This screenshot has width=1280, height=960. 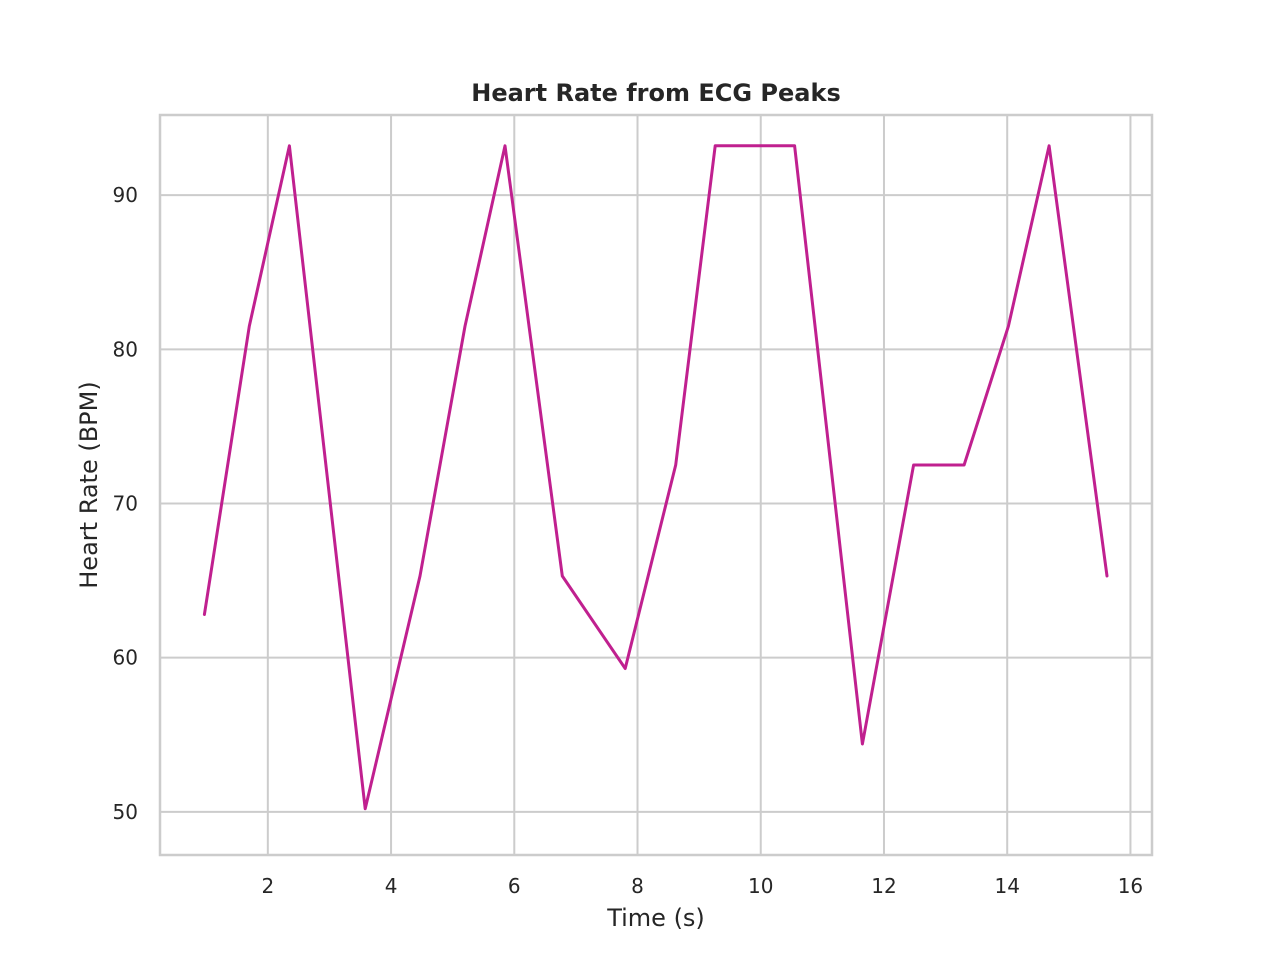 What do you see at coordinates (125, 658) in the screenshot?
I see `y-tick-label: 60` at bounding box center [125, 658].